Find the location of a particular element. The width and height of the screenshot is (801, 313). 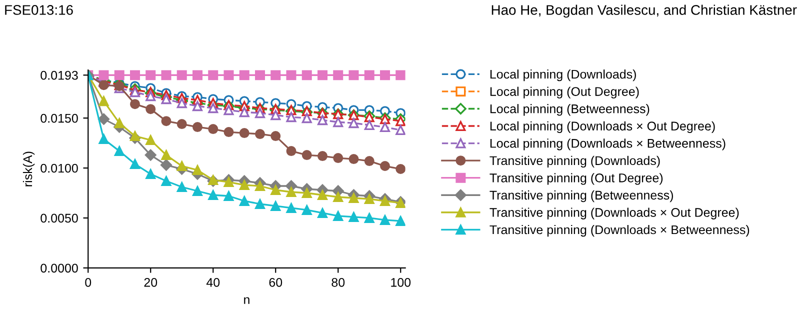

x-tick-label: 40 is located at coordinates (213, 282).